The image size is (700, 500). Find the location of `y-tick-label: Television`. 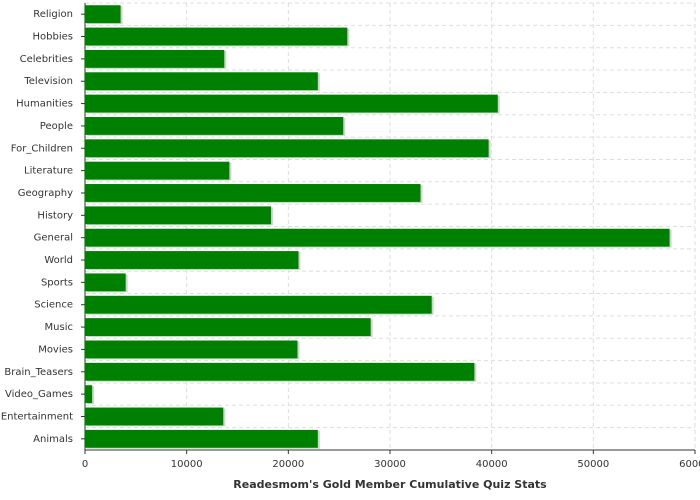

y-tick-label: Television is located at coordinates (48, 81).